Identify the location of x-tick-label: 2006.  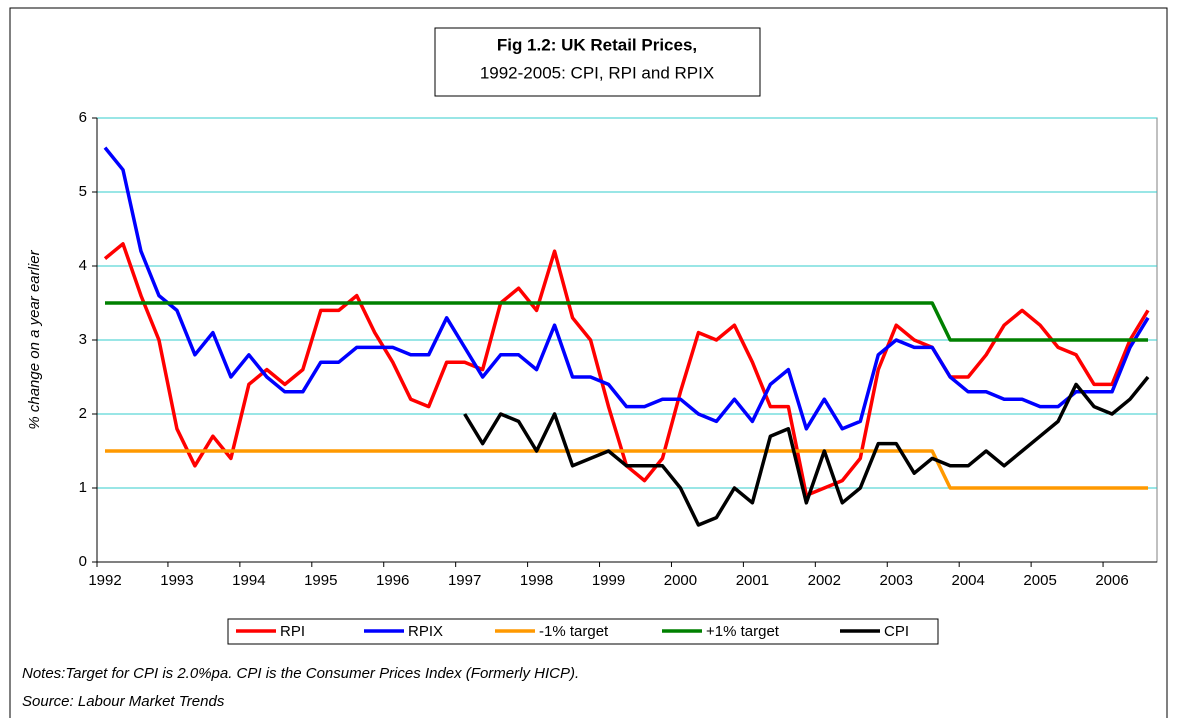
(1111, 580).